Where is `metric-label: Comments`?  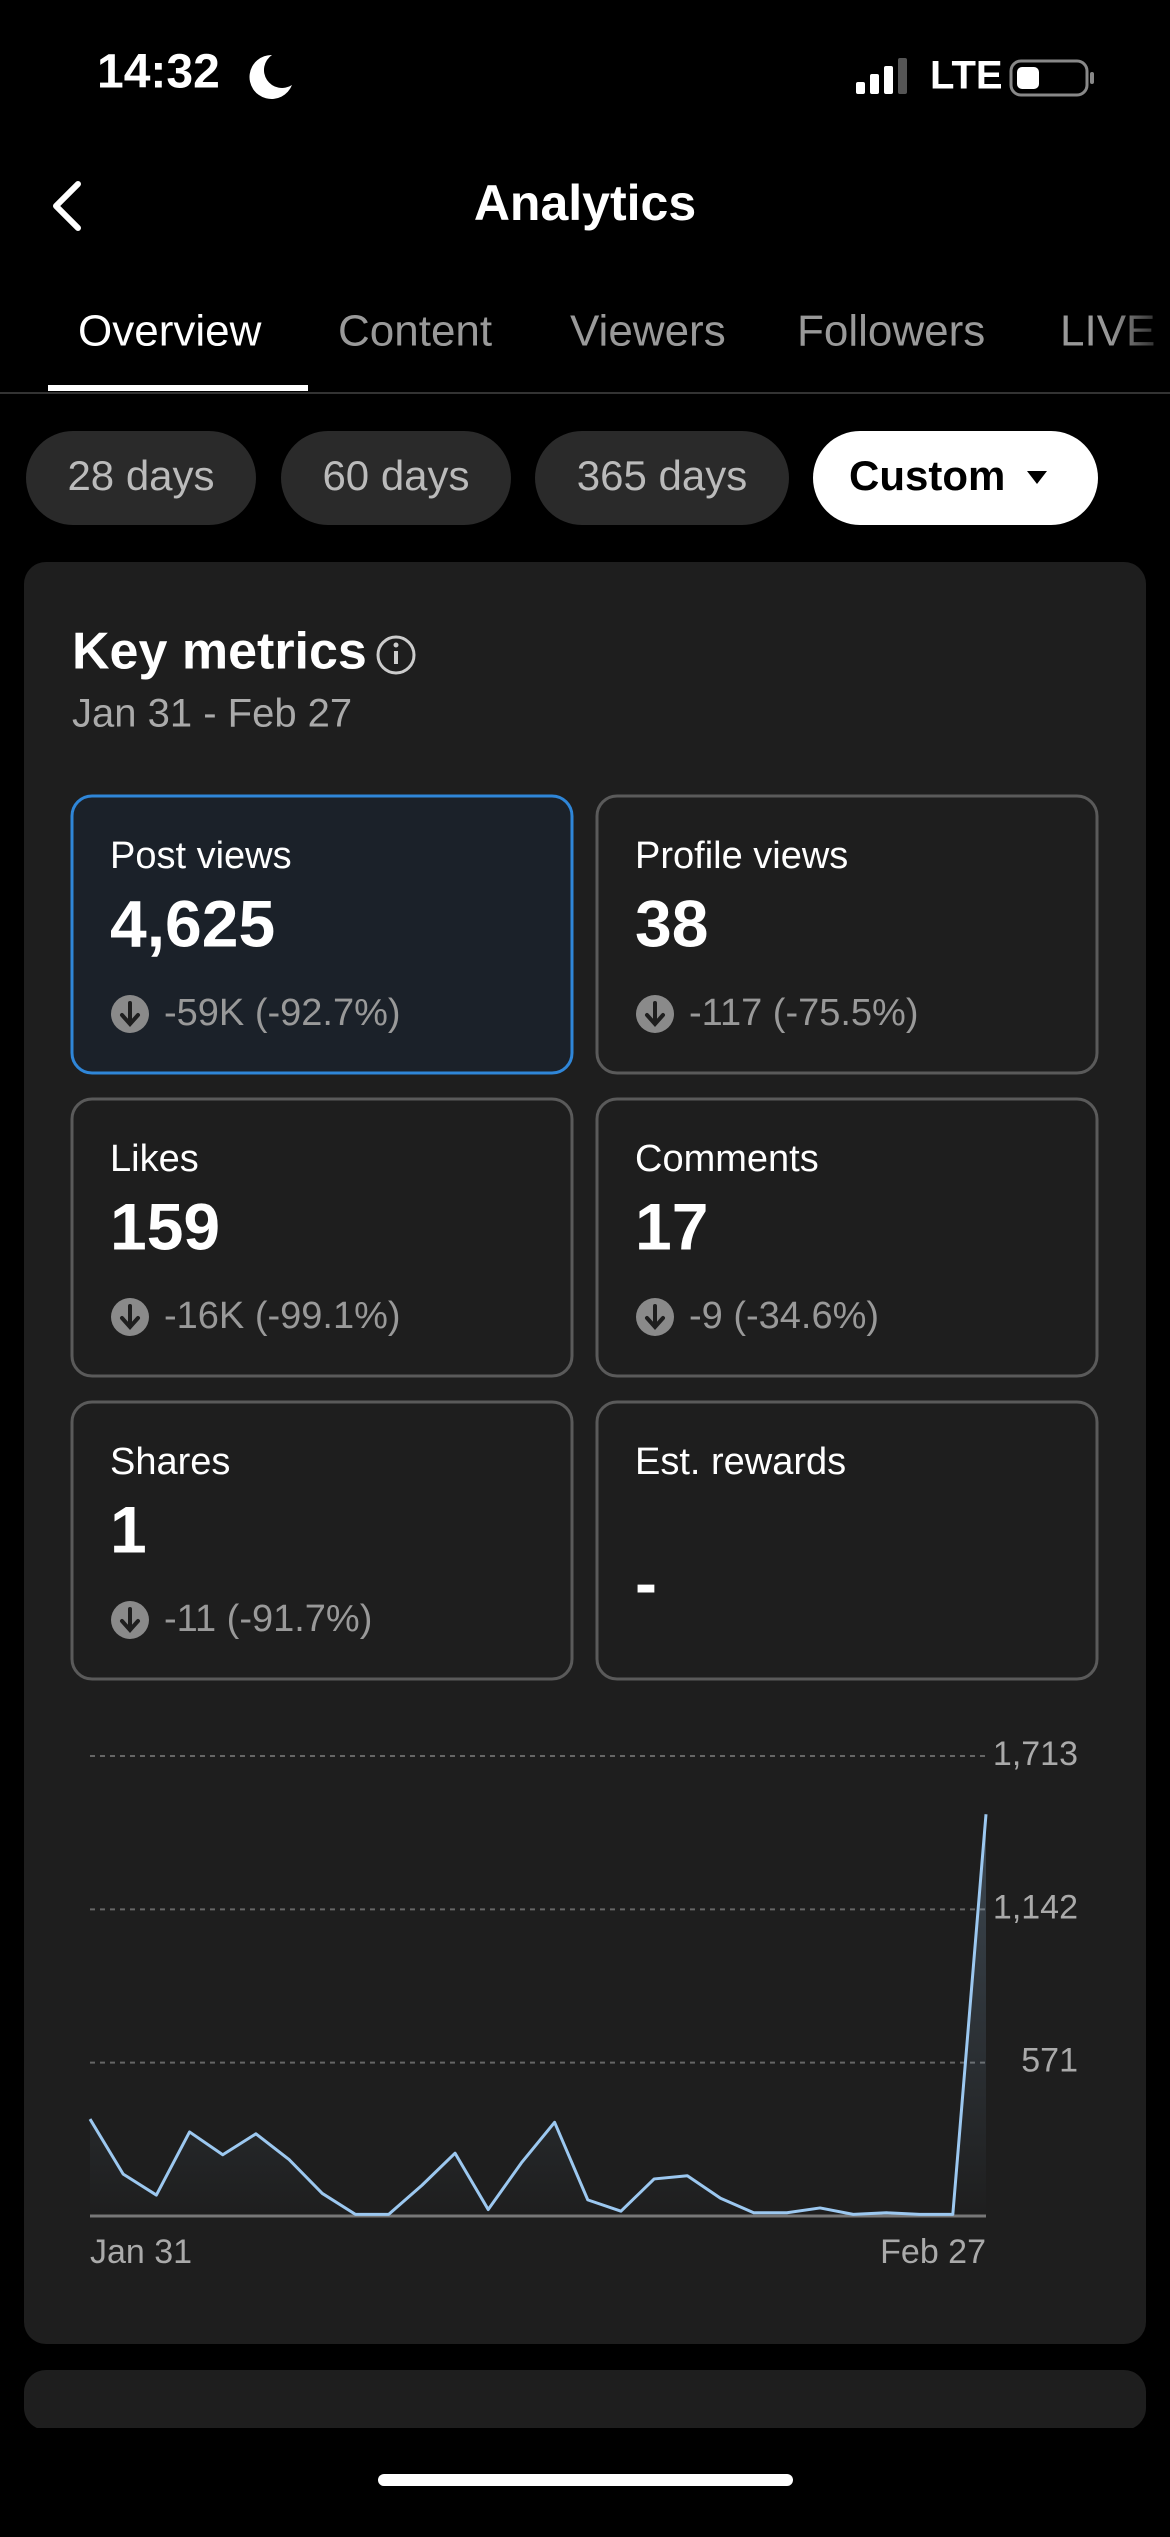
metric-label: Comments is located at coordinates (727, 1159).